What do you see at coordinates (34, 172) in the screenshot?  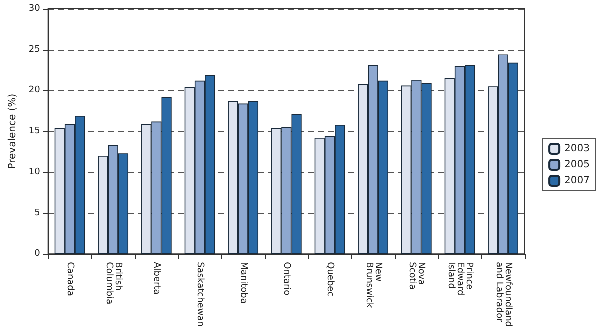 I see `y-tick-label: 10` at bounding box center [34, 172].